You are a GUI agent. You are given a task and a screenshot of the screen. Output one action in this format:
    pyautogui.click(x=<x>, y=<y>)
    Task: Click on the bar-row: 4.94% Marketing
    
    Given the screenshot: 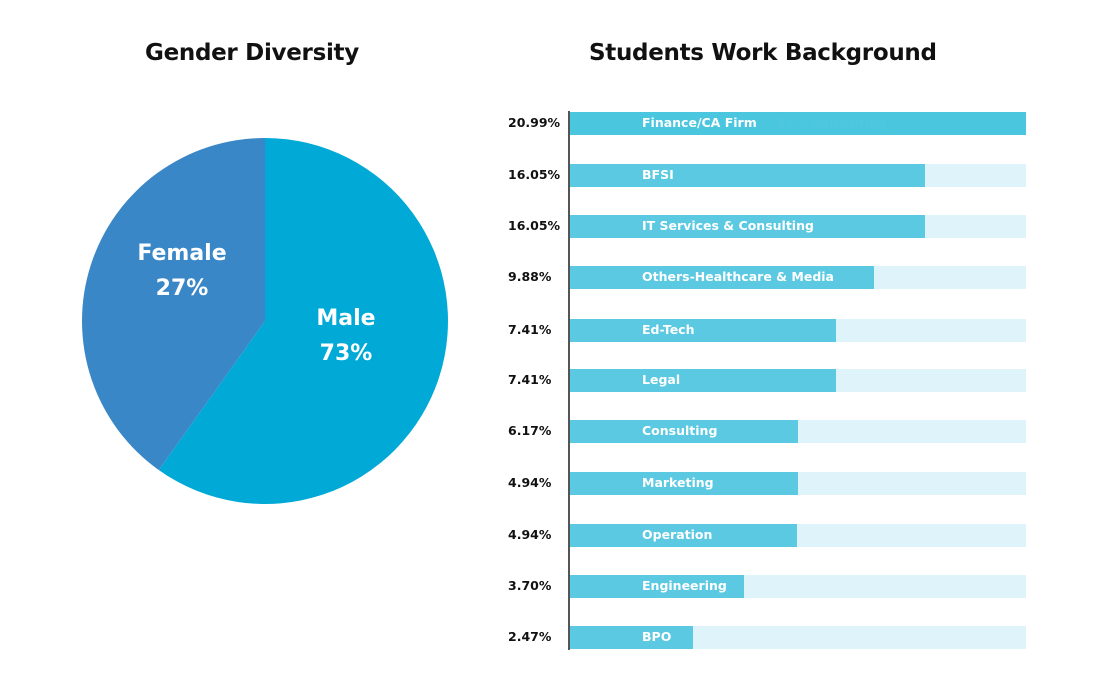 What is the action you would take?
    pyautogui.click(x=767, y=483)
    